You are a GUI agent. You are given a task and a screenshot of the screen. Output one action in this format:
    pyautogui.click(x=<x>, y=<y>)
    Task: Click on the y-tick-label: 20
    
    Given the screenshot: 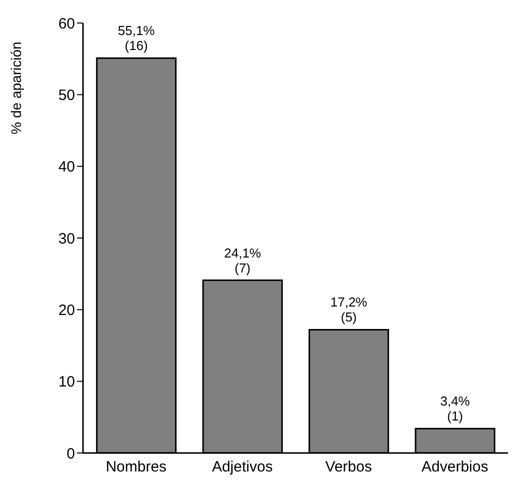 What is the action you would take?
    pyautogui.click(x=66, y=310)
    